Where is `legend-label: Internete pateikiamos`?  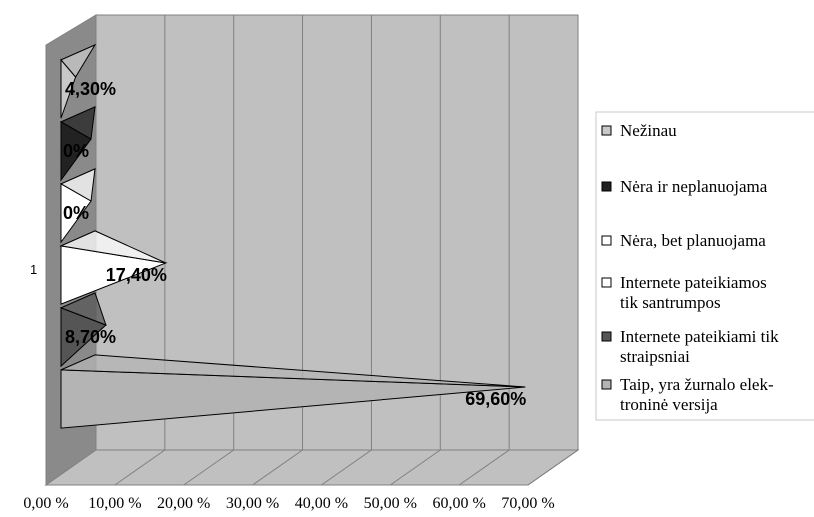 legend-label: Internete pateikiamos is located at coordinates (693, 282).